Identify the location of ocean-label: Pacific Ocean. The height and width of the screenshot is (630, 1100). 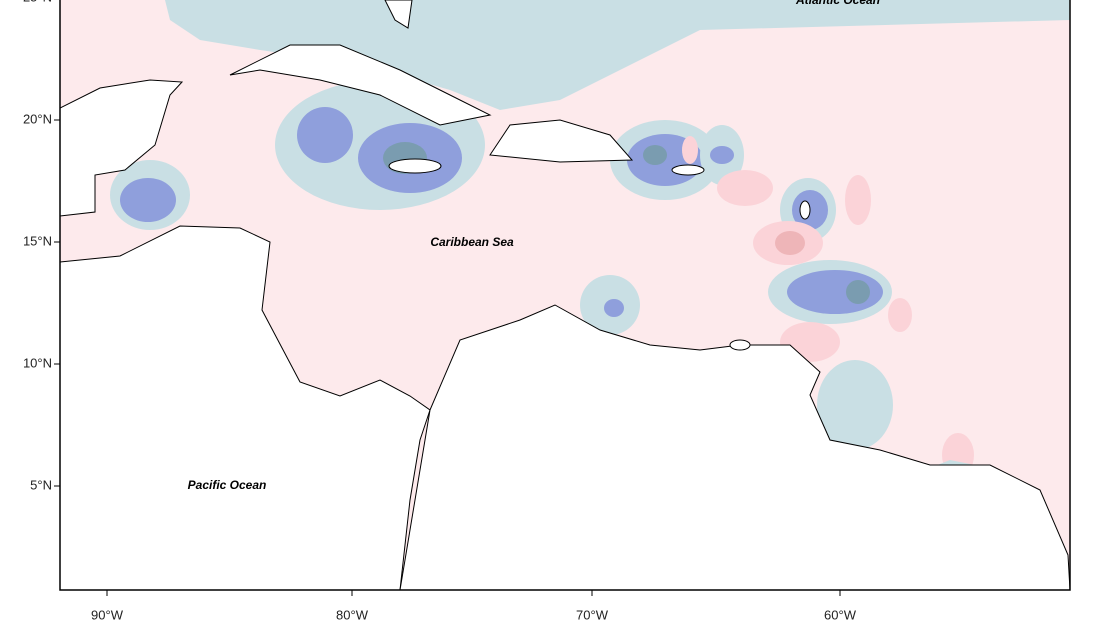
(227, 485).